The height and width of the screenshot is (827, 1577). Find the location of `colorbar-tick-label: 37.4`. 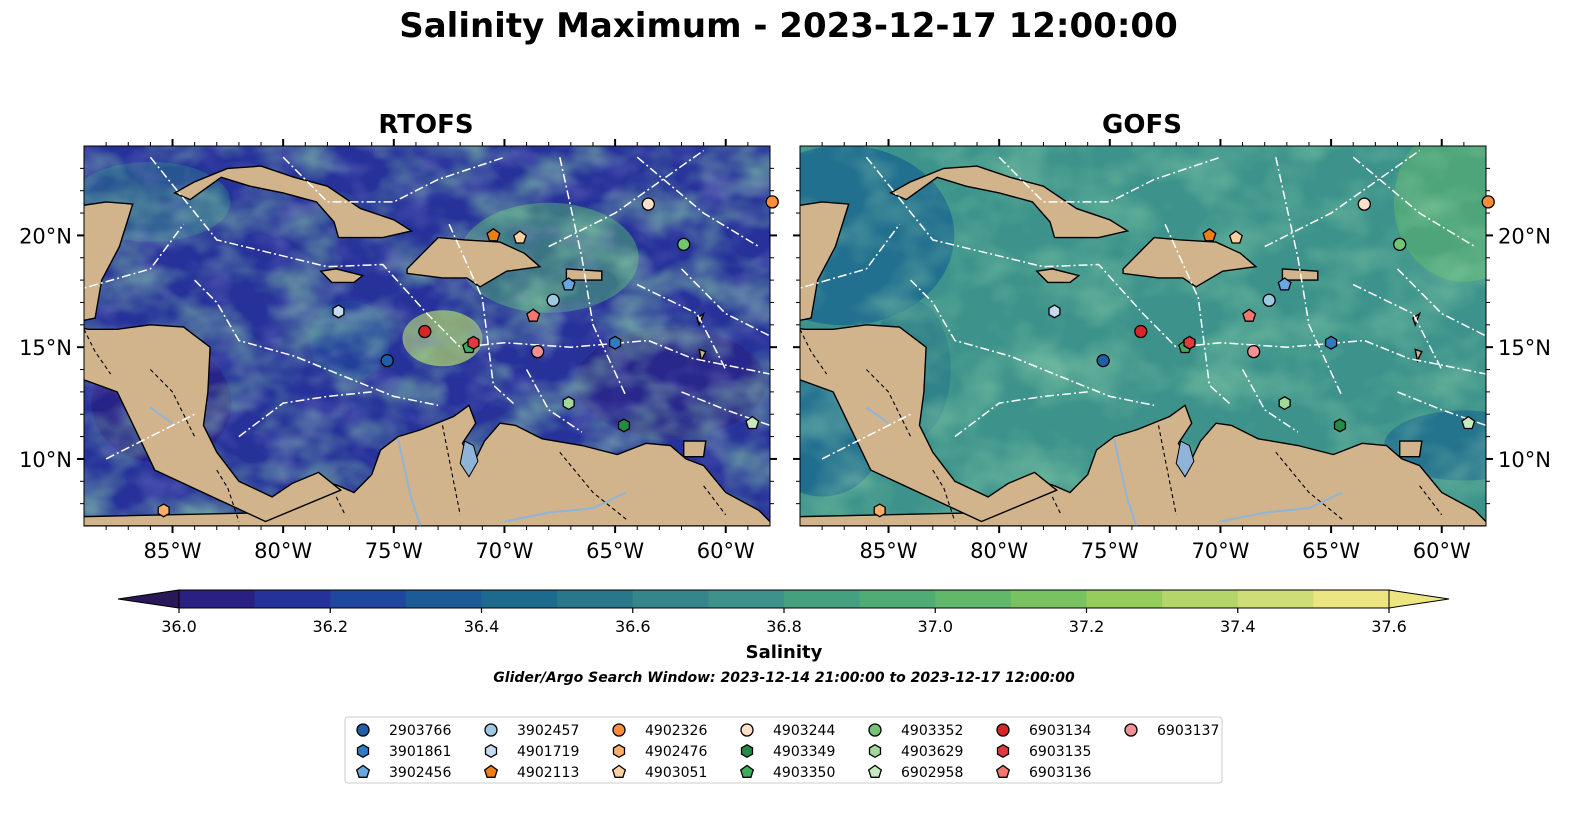

colorbar-tick-label: 37.4 is located at coordinates (1238, 626).